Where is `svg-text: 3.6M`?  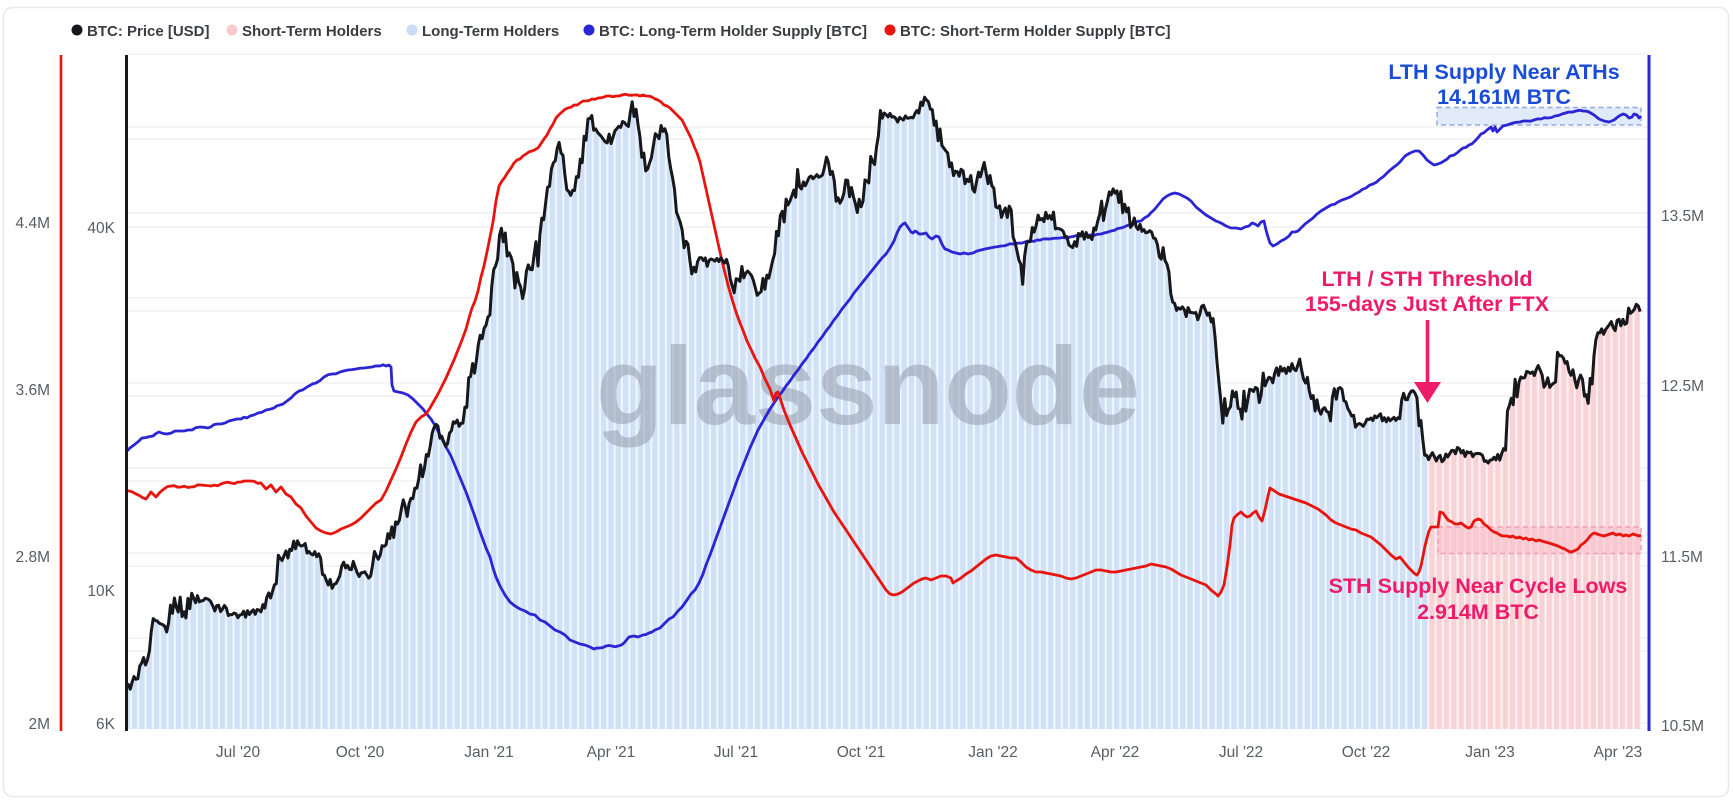
svg-text: 3.6M is located at coordinates (33, 390).